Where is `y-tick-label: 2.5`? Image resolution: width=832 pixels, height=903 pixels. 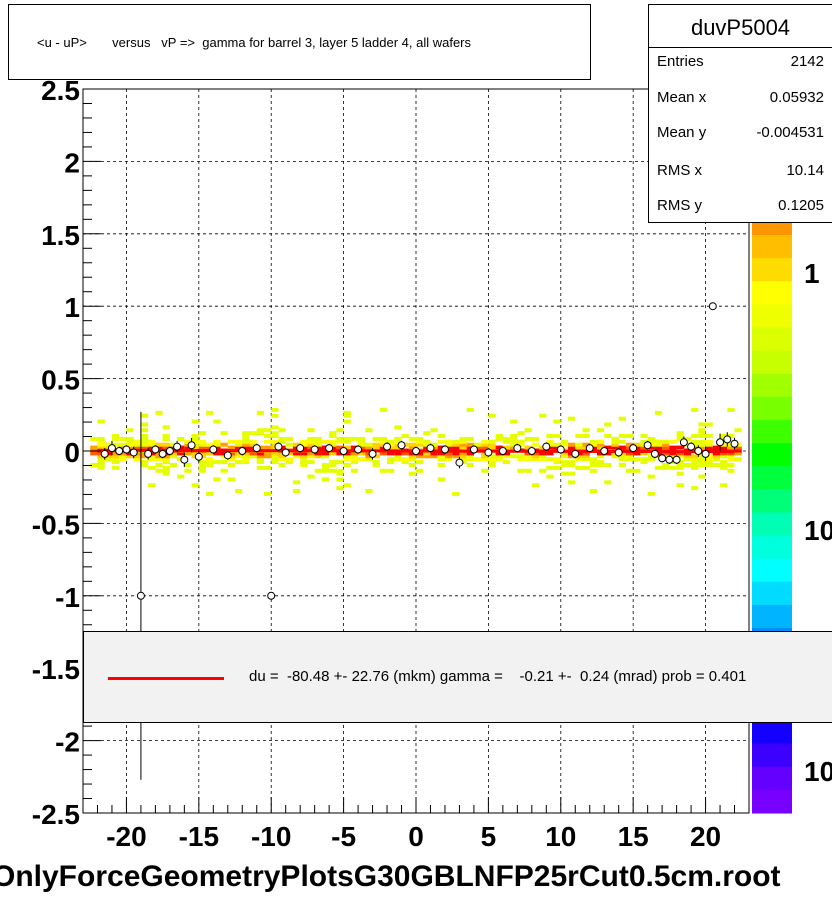 y-tick-label: 2.5 is located at coordinates (60, 90).